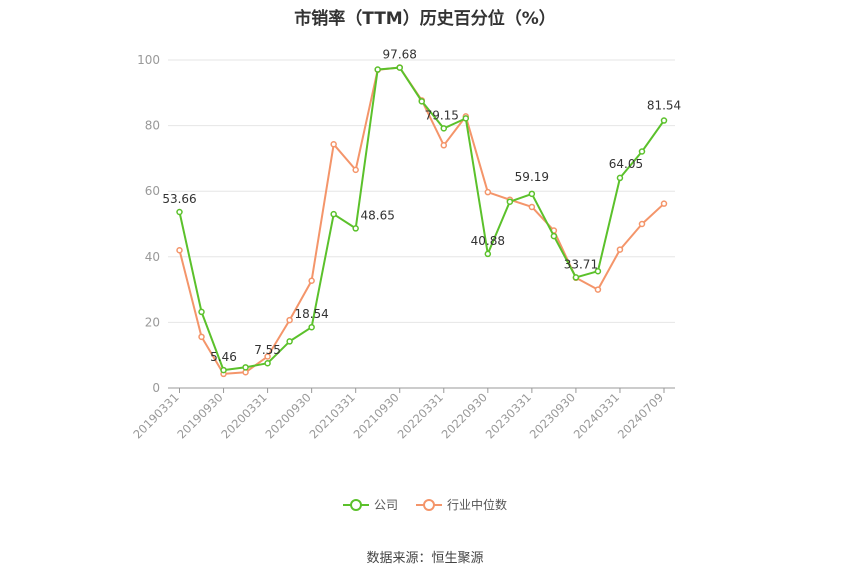  I want to click on data-label: 64.05, so click(626, 164).